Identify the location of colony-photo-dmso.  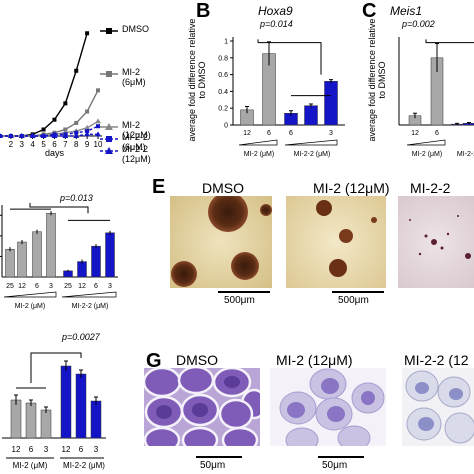
(221, 242).